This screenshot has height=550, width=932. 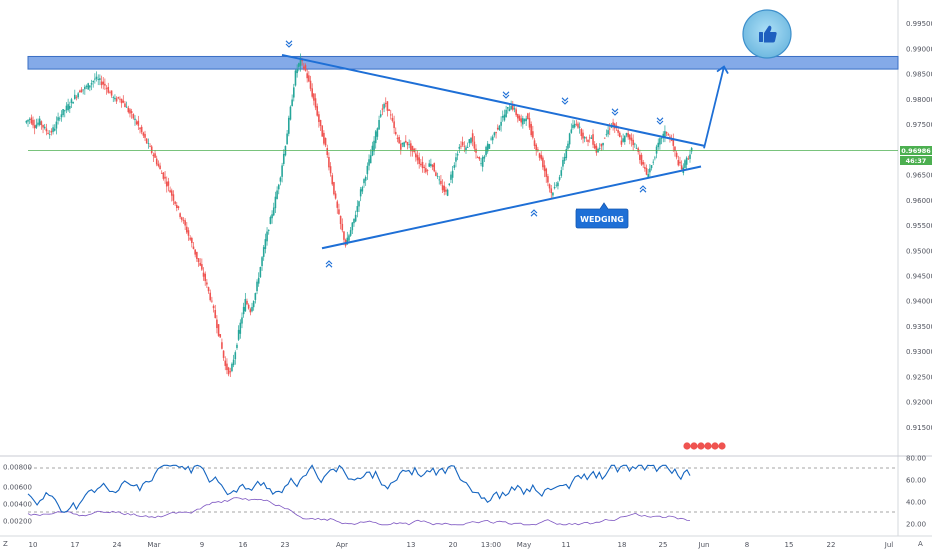 What do you see at coordinates (916, 525) in the screenshot?
I see `indicator-right-tick: 20.00` at bounding box center [916, 525].